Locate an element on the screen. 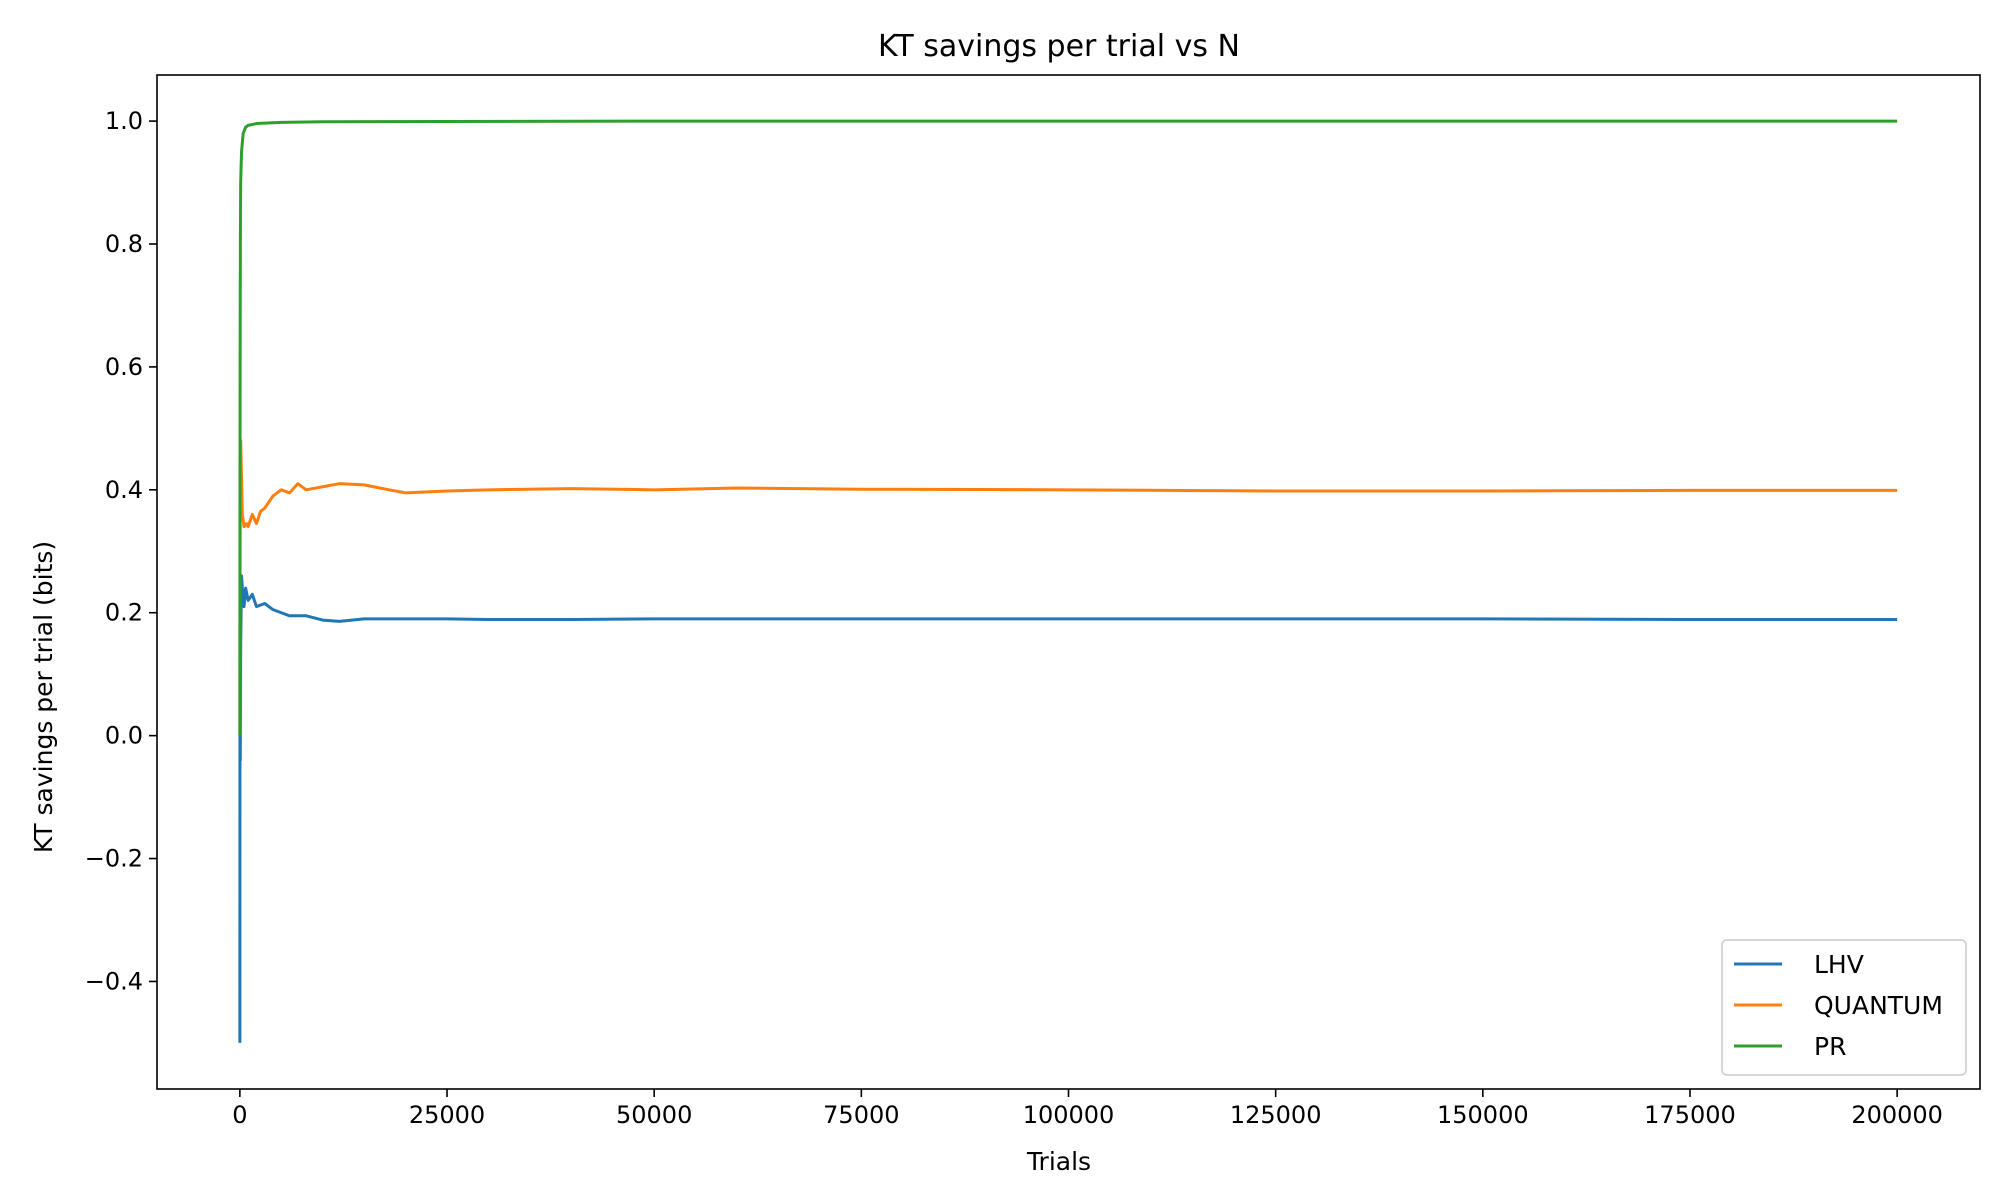 The height and width of the screenshot is (1200, 2000). legend-label-quantum: QUANTUM is located at coordinates (1878, 1005).